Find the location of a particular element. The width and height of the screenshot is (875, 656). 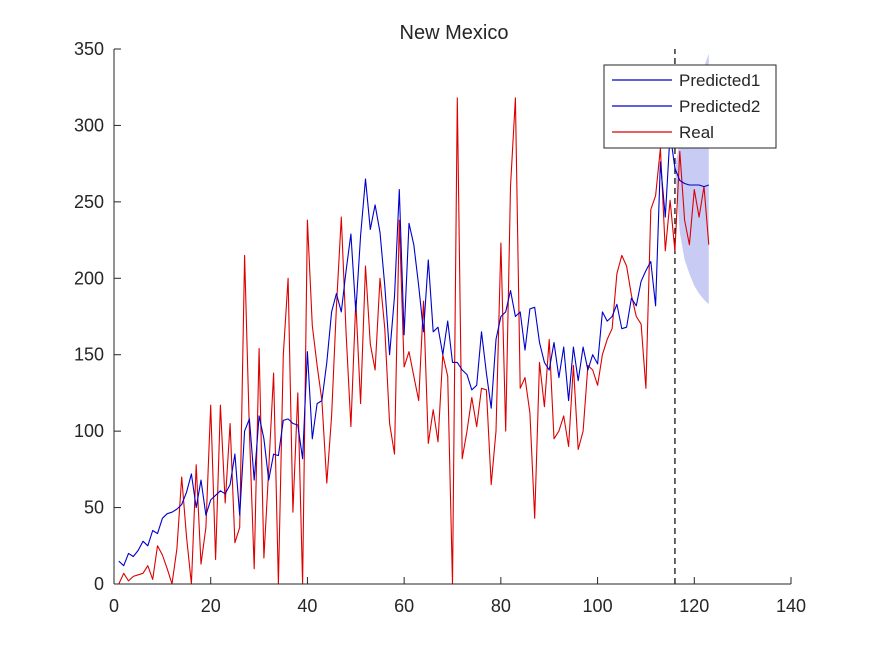

y-tick-label: 300 is located at coordinates (89, 125).